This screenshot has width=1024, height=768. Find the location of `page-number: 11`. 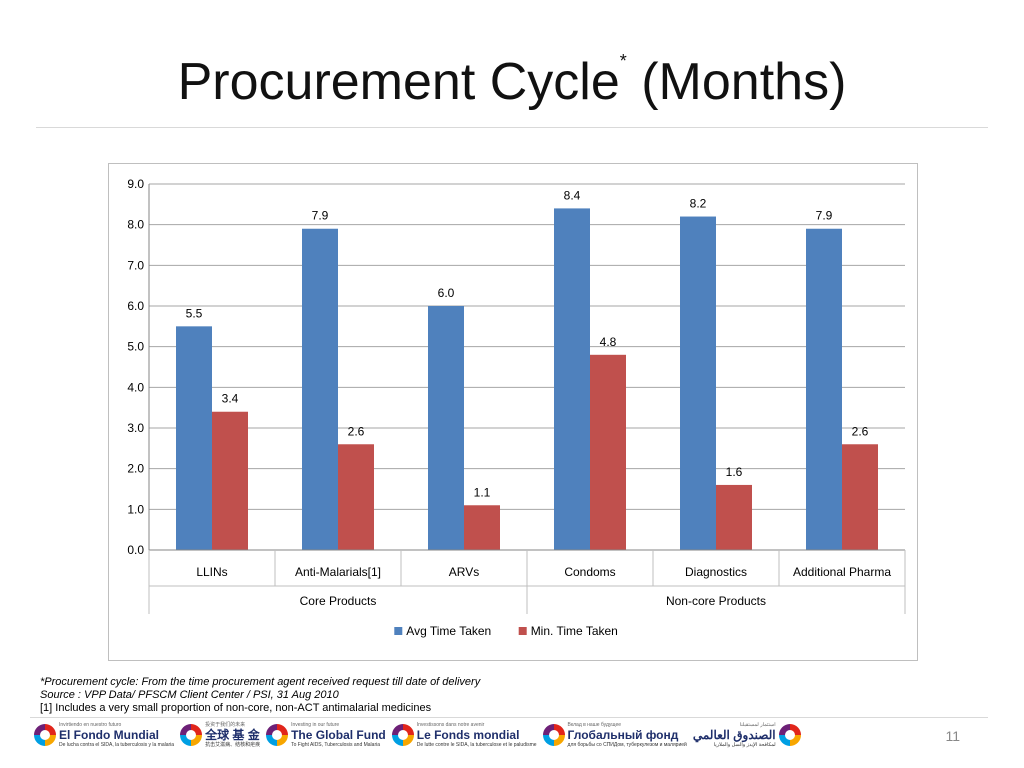

page-number: 11 is located at coordinates (952, 736).